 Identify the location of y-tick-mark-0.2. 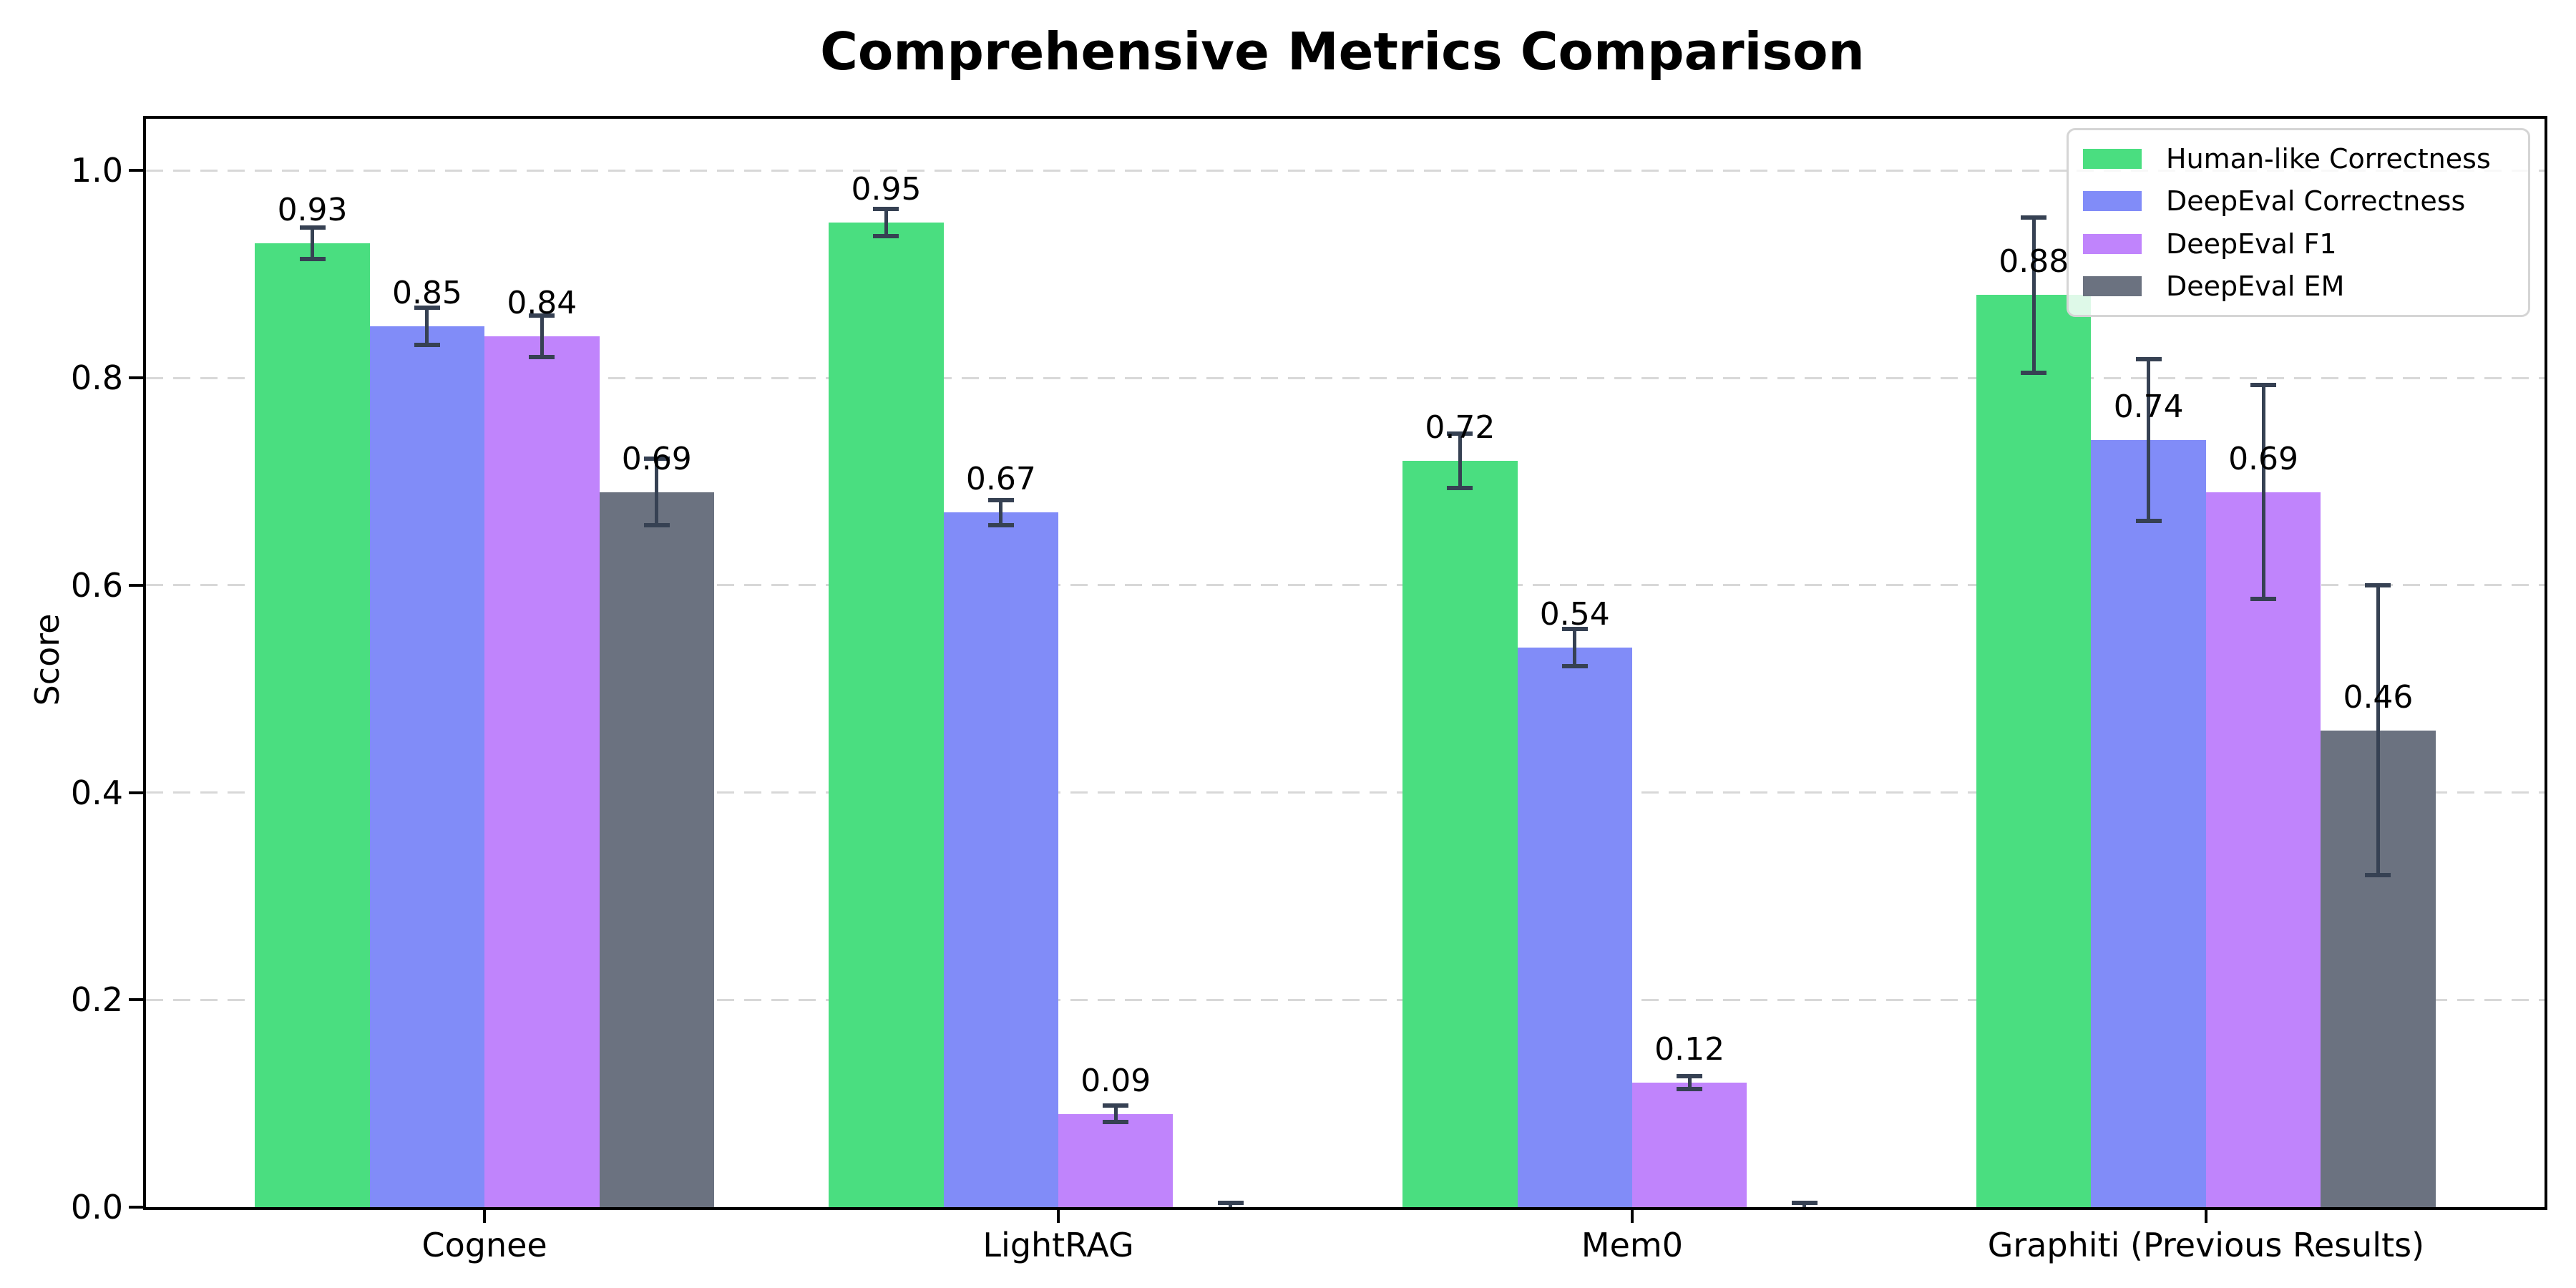
(136, 1000).